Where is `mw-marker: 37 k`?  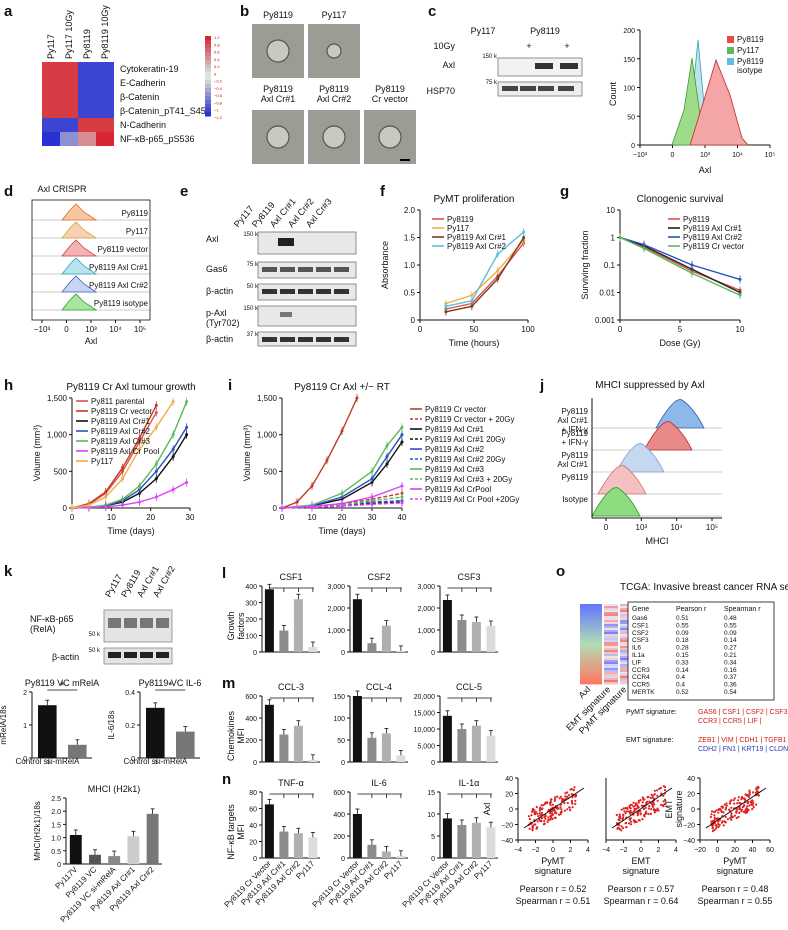
mw-marker: 37 k is located at coordinates (253, 335).